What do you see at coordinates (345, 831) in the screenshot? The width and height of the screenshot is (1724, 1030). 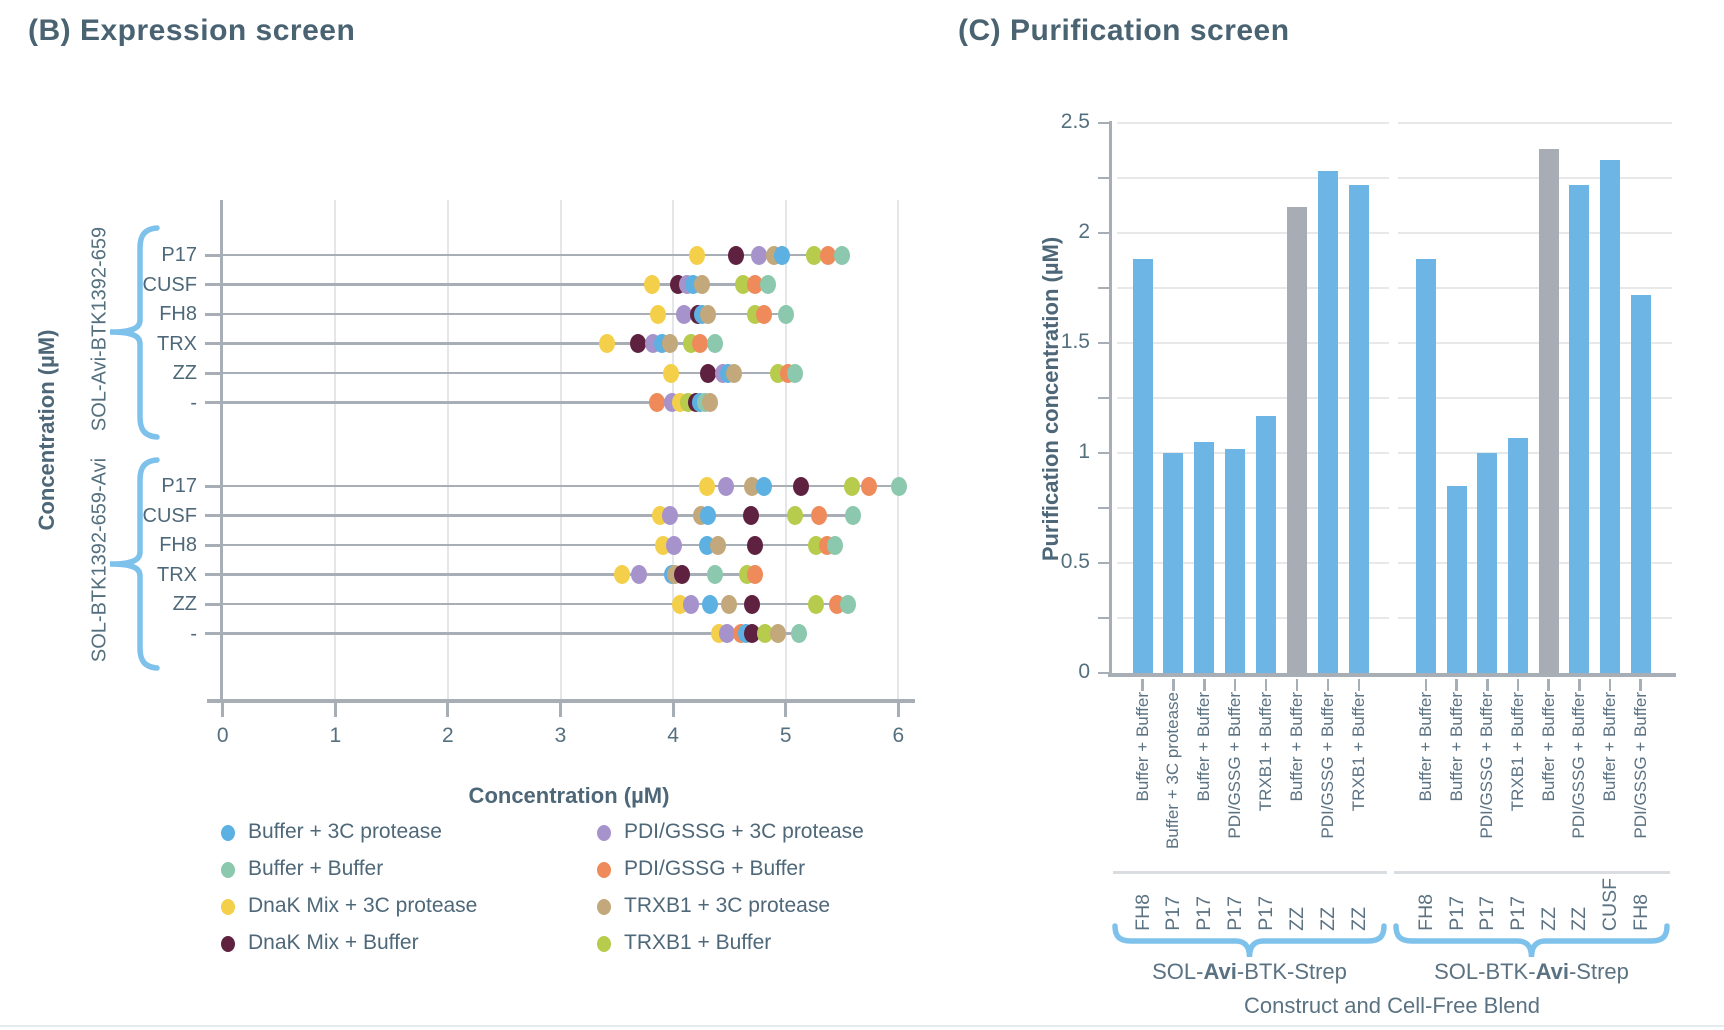 I see `legend-label: Buffer + 3C protease` at bounding box center [345, 831].